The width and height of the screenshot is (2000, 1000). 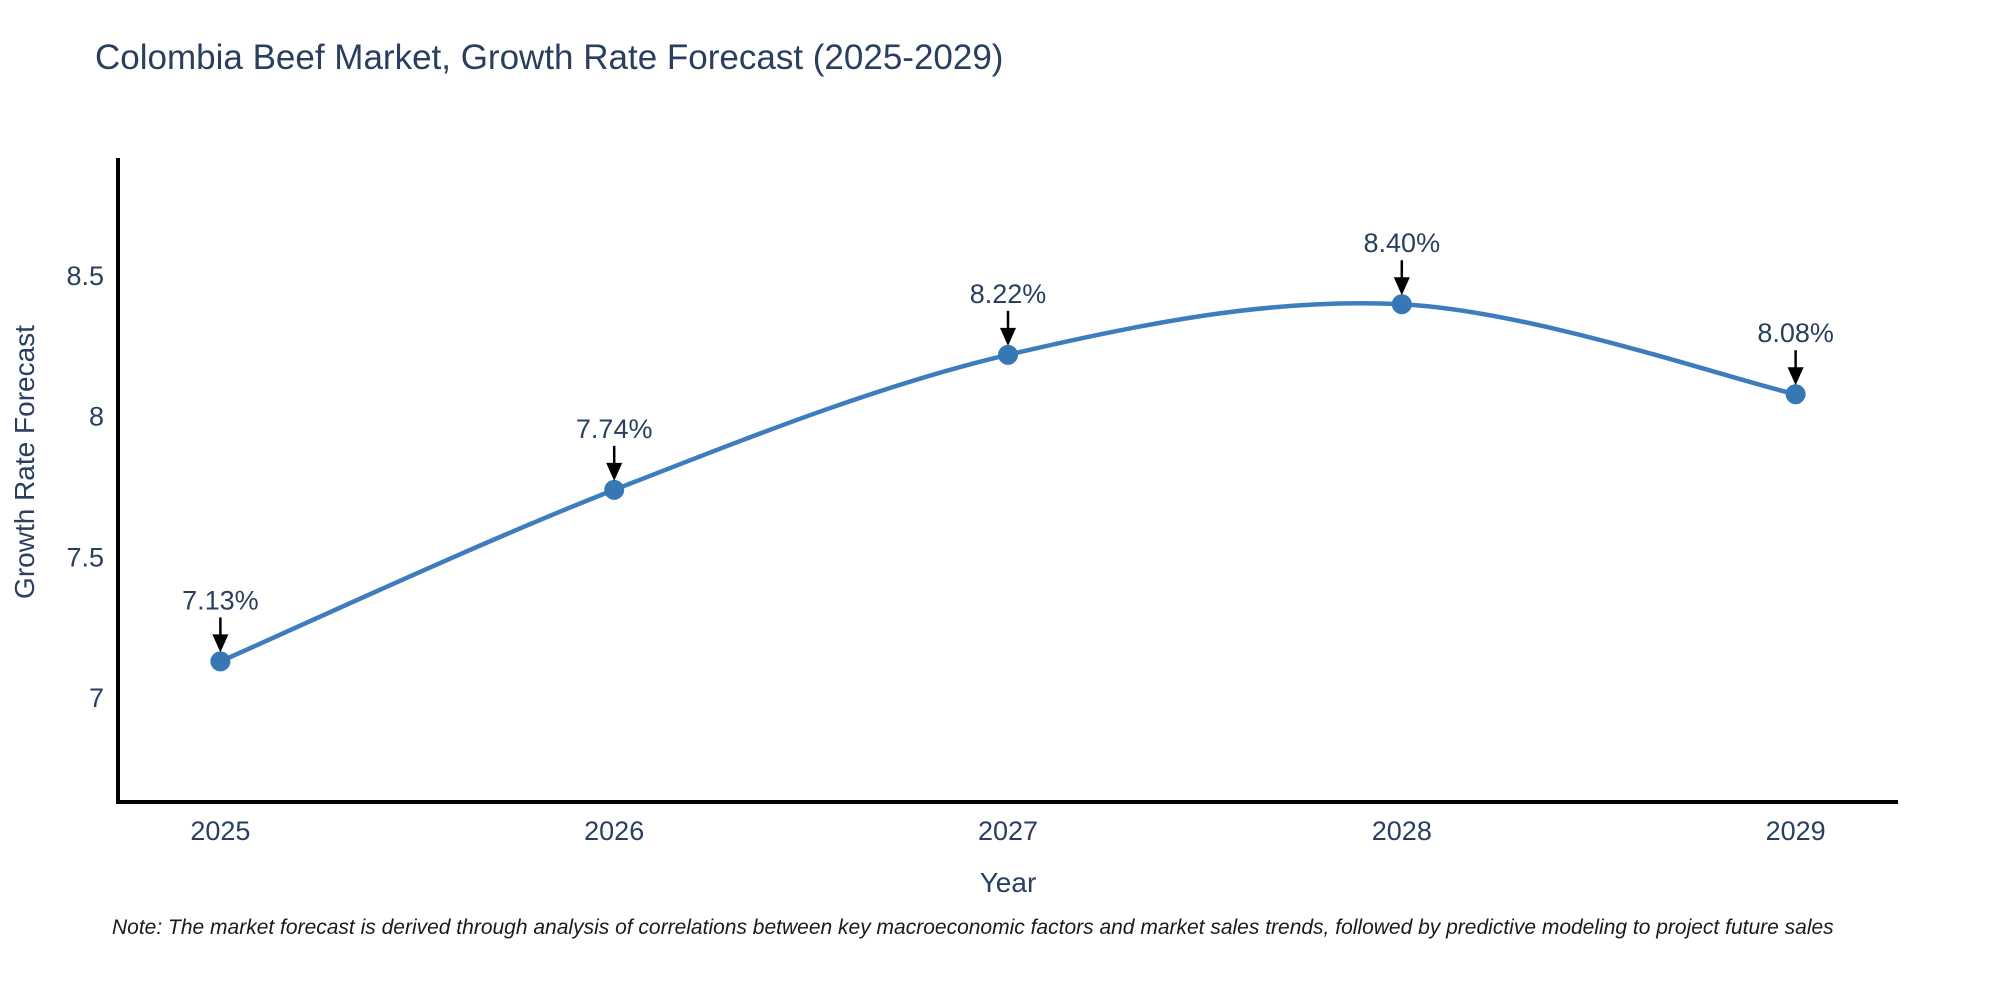 I want to click on x-tick-label: 2027, so click(x=1008, y=831).